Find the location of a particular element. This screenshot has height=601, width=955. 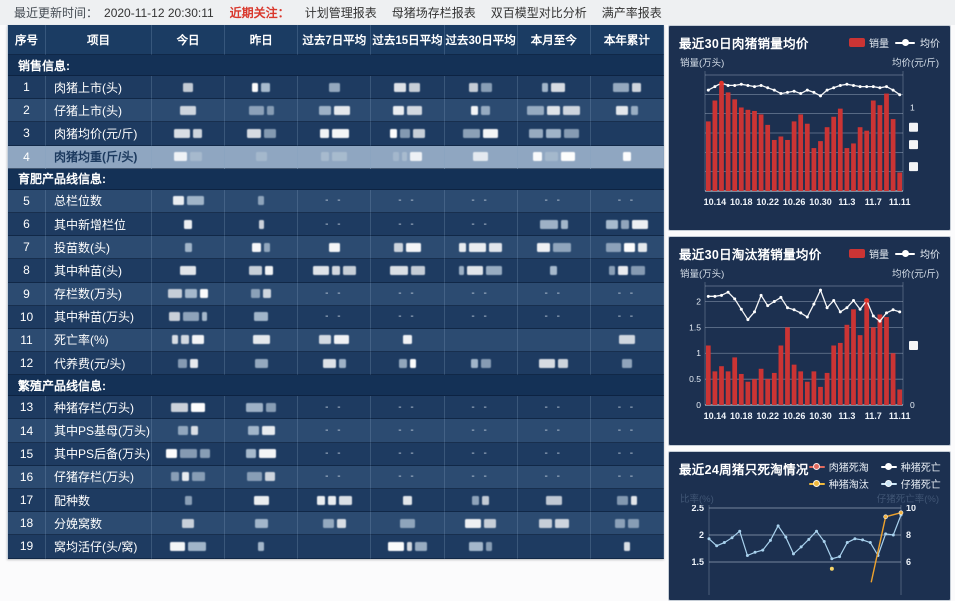

table-row: 15 其中PS后备(万头) - - - - - - - - - - is located at coordinates (336, 454).